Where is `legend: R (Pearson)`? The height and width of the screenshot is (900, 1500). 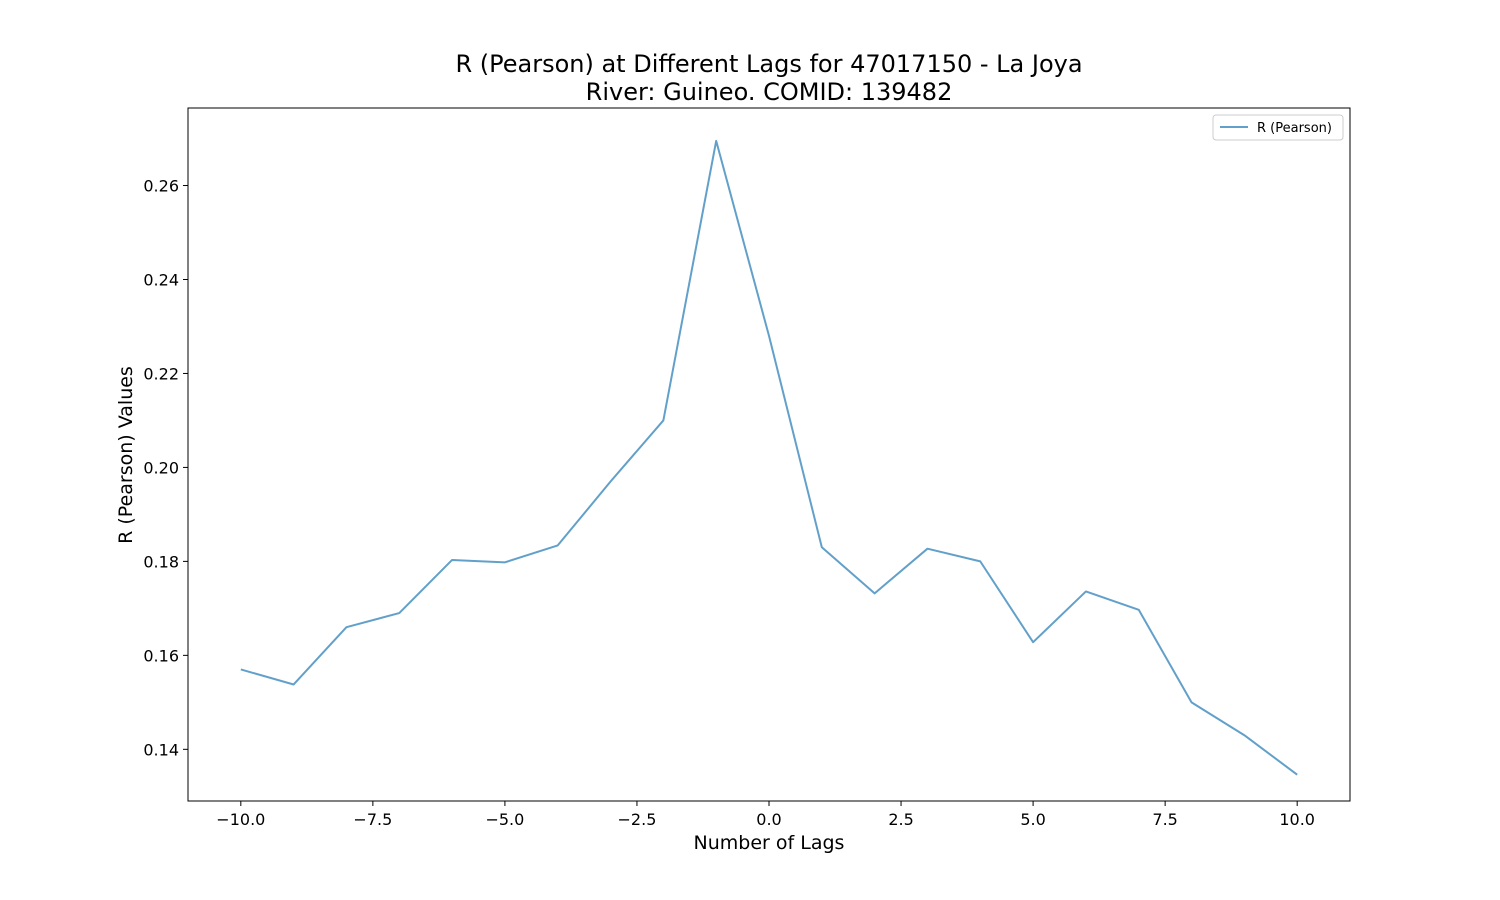 legend: R (Pearson) is located at coordinates (1278, 127).